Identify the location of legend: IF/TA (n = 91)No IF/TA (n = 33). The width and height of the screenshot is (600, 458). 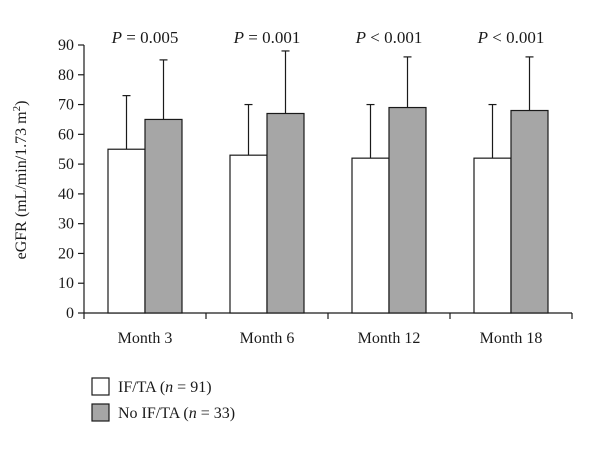
(163, 399).